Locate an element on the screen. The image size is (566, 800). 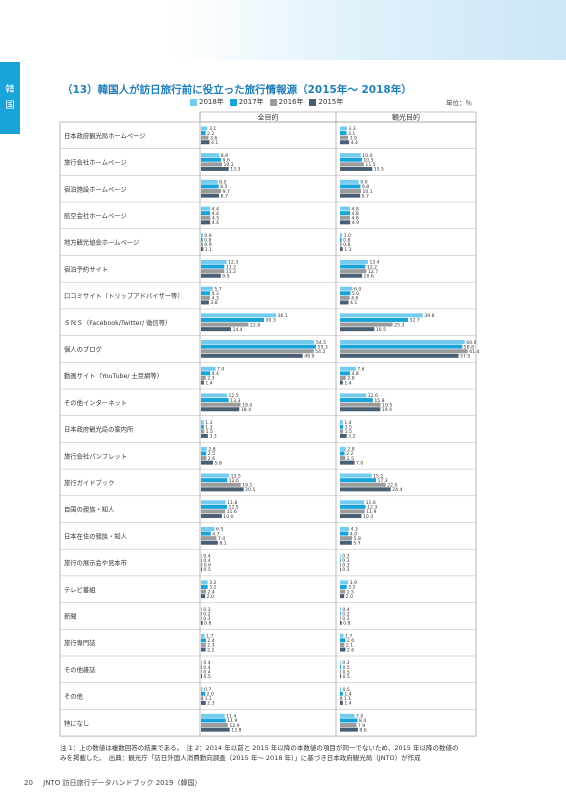
panel-header-sightseeing: 観光目的 is located at coordinates (406, 117).